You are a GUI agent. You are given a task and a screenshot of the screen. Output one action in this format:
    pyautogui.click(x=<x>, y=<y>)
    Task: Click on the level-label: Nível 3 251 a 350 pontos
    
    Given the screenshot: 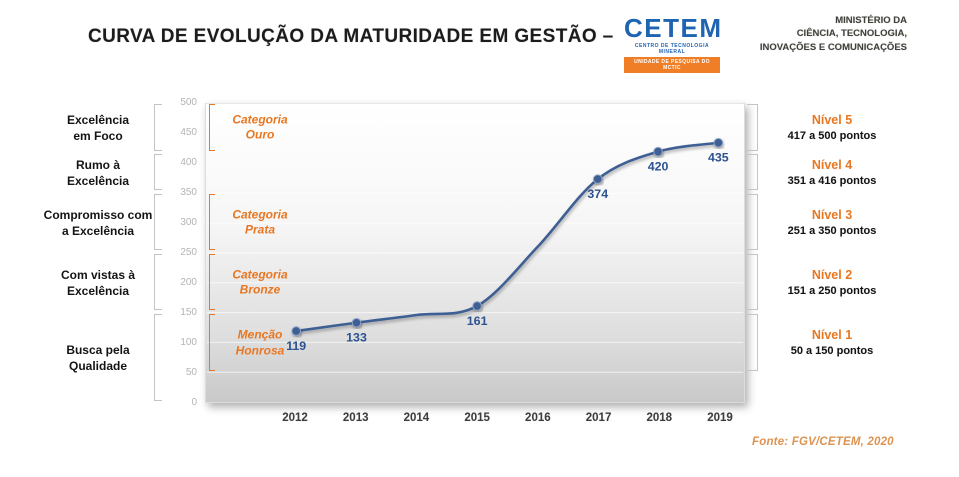 What is the action you would take?
    pyautogui.click(x=832, y=223)
    